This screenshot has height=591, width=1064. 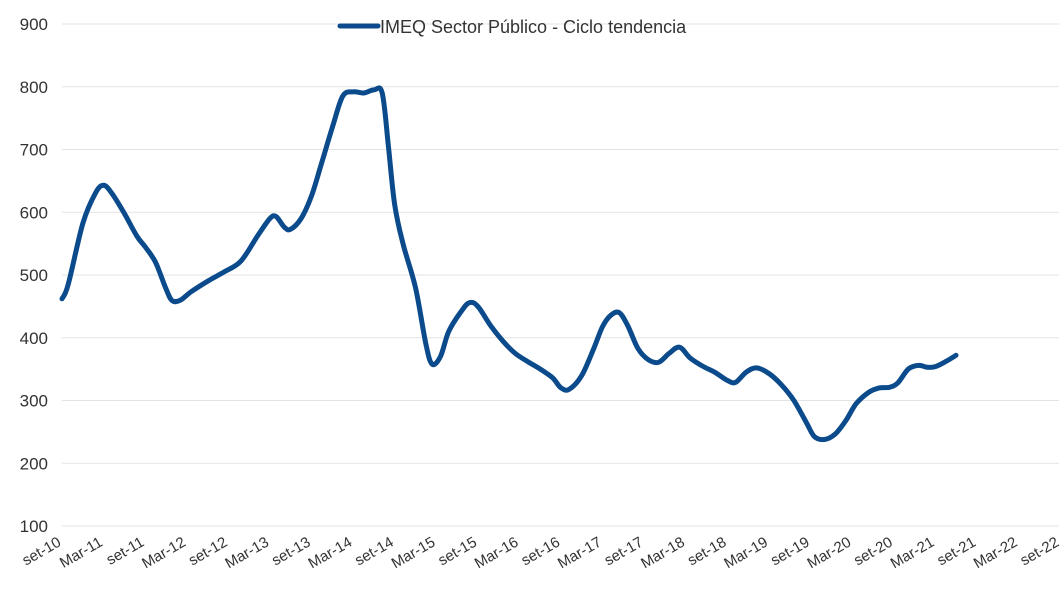 I want to click on legend: IMEQ Sector Público - Ciclo tendencia, so click(x=512, y=27).